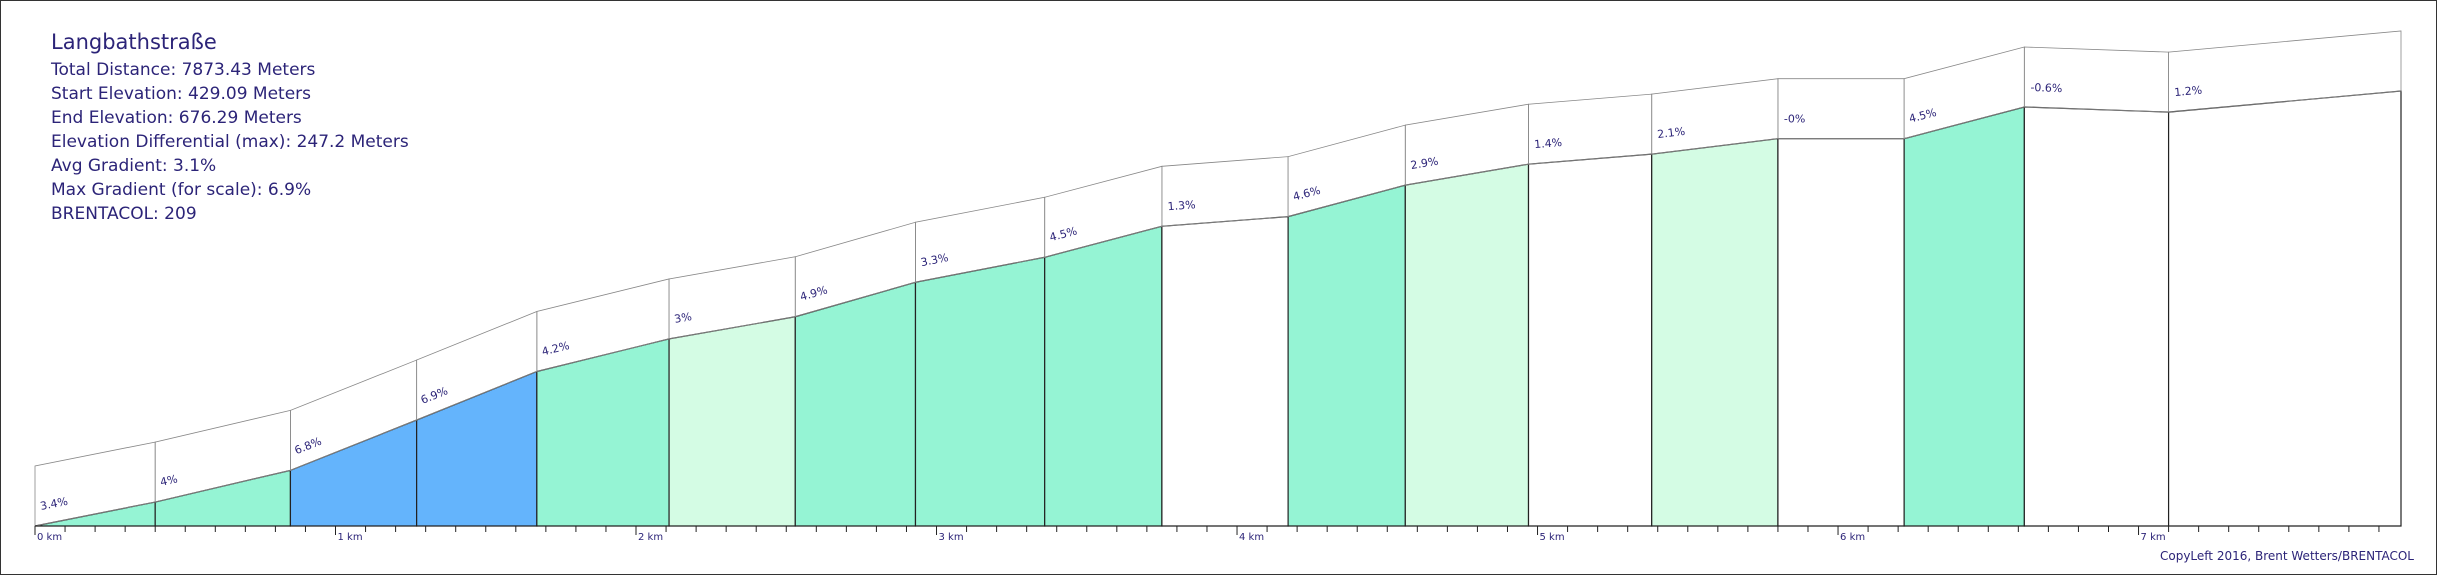 Image resolution: width=2437 pixels, height=575 pixels. I want to click on segment-gradient-label: 3%, so click(682, 318).